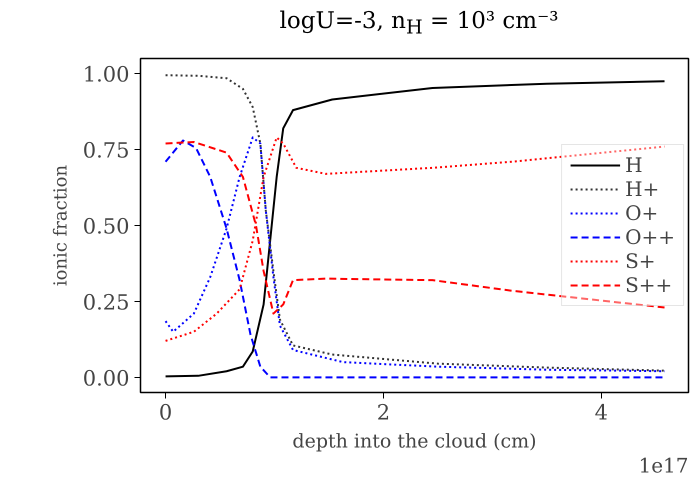 This screenshot has width=690, height=488. What do you see at coordinates (641, 213) in the screenshot?
I see `legend-label: O+` at bounding box center [641, 213].